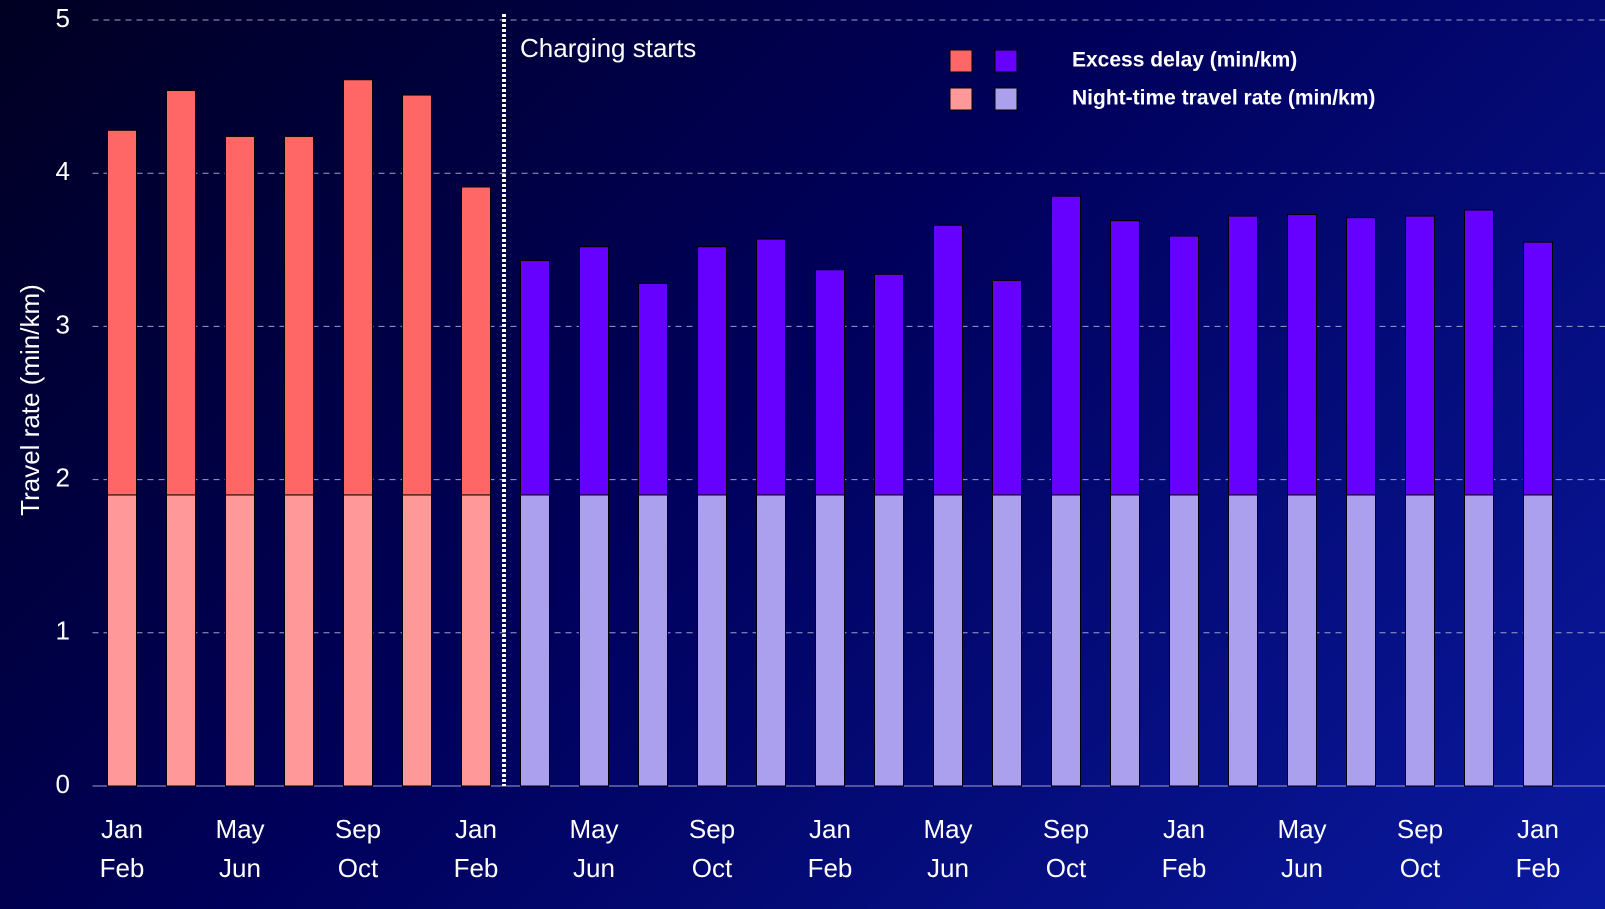 The image size is (1605, 909). I want to click on y-tick-label: 1, so click(63, 631).